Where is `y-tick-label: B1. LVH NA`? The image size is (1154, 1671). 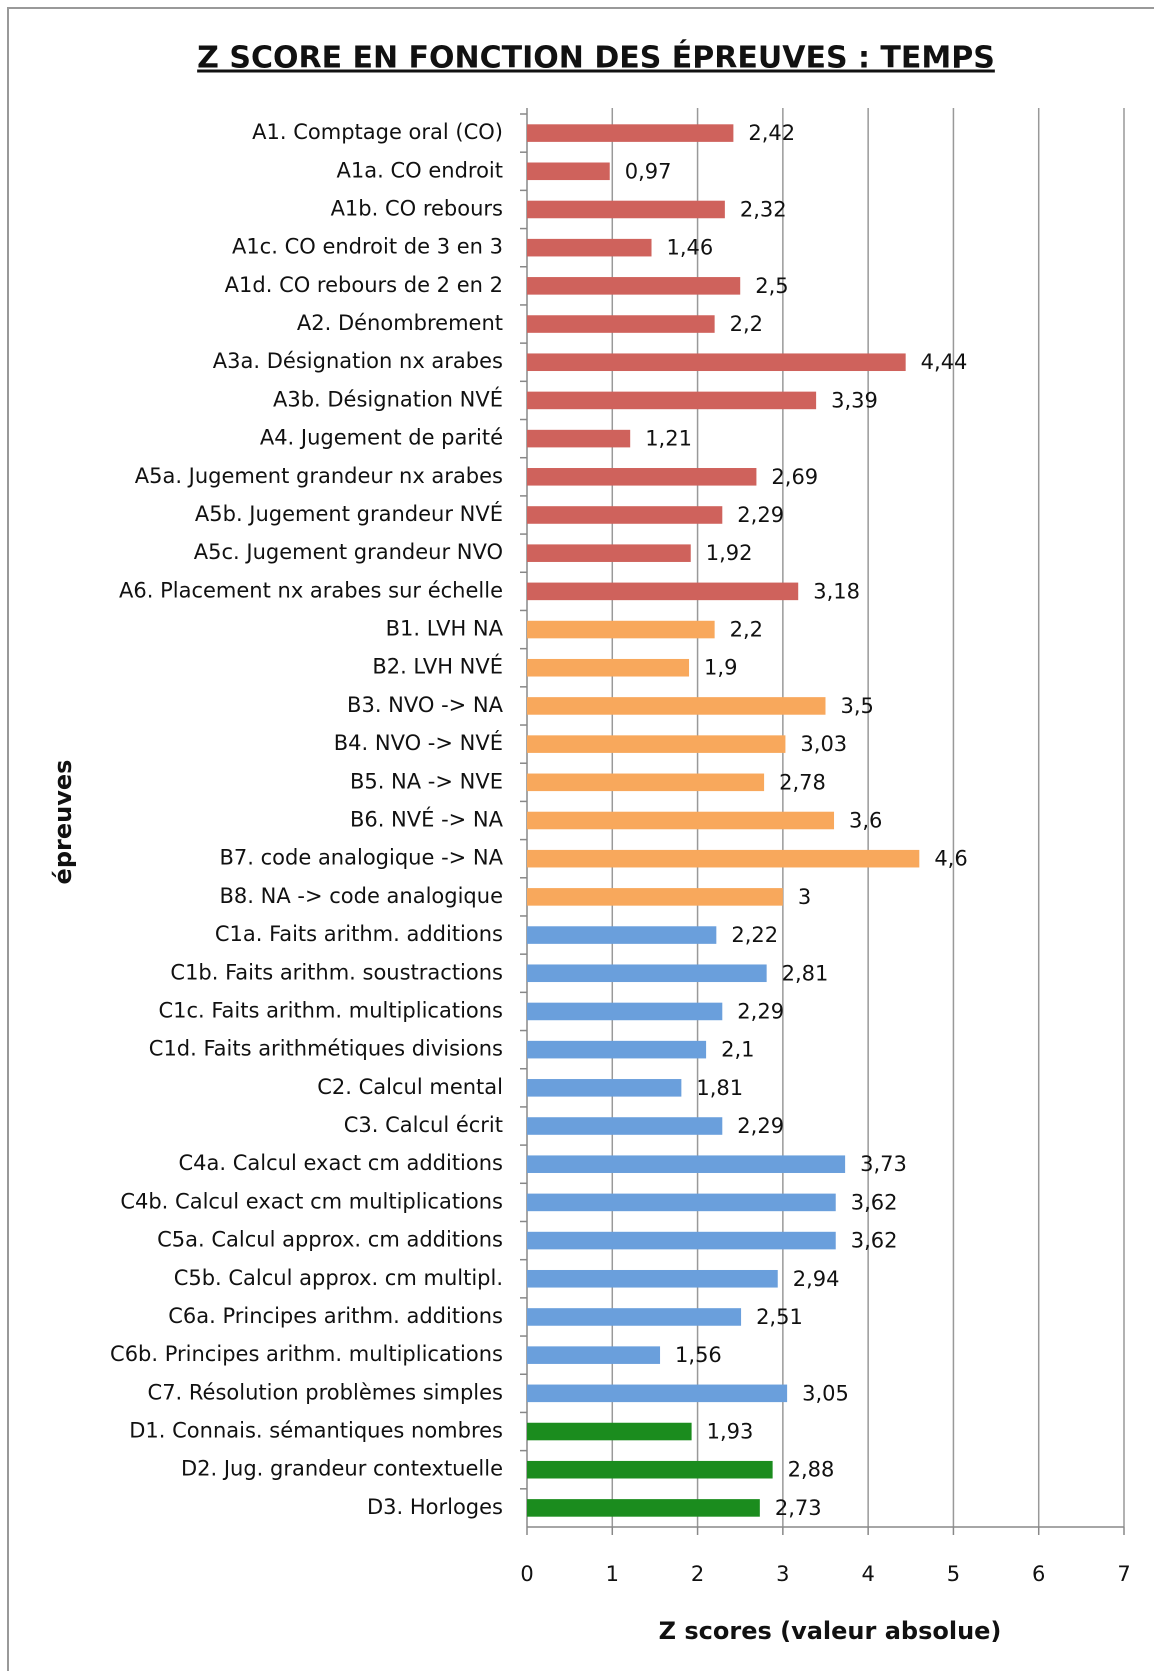
y-tick-label: B1. LVH NA is located at coordinates (445, 629).